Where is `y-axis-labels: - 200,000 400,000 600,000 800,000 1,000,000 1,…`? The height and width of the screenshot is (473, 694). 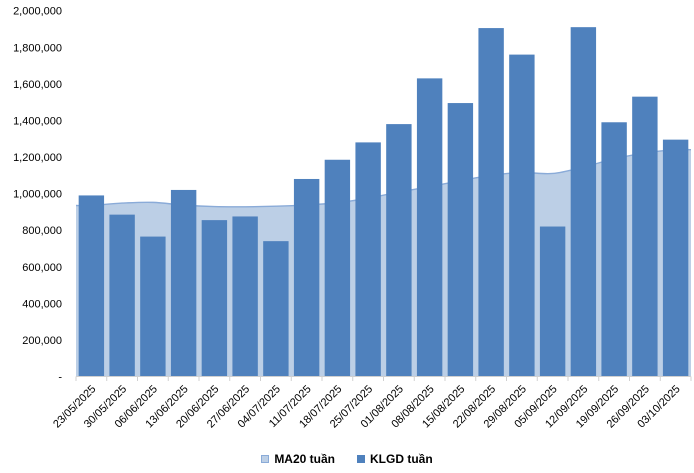
y-axis-labels: - 200,000 400,000 600,000 800,000 1,000,000 1,… is located at coordinates (37, 195).